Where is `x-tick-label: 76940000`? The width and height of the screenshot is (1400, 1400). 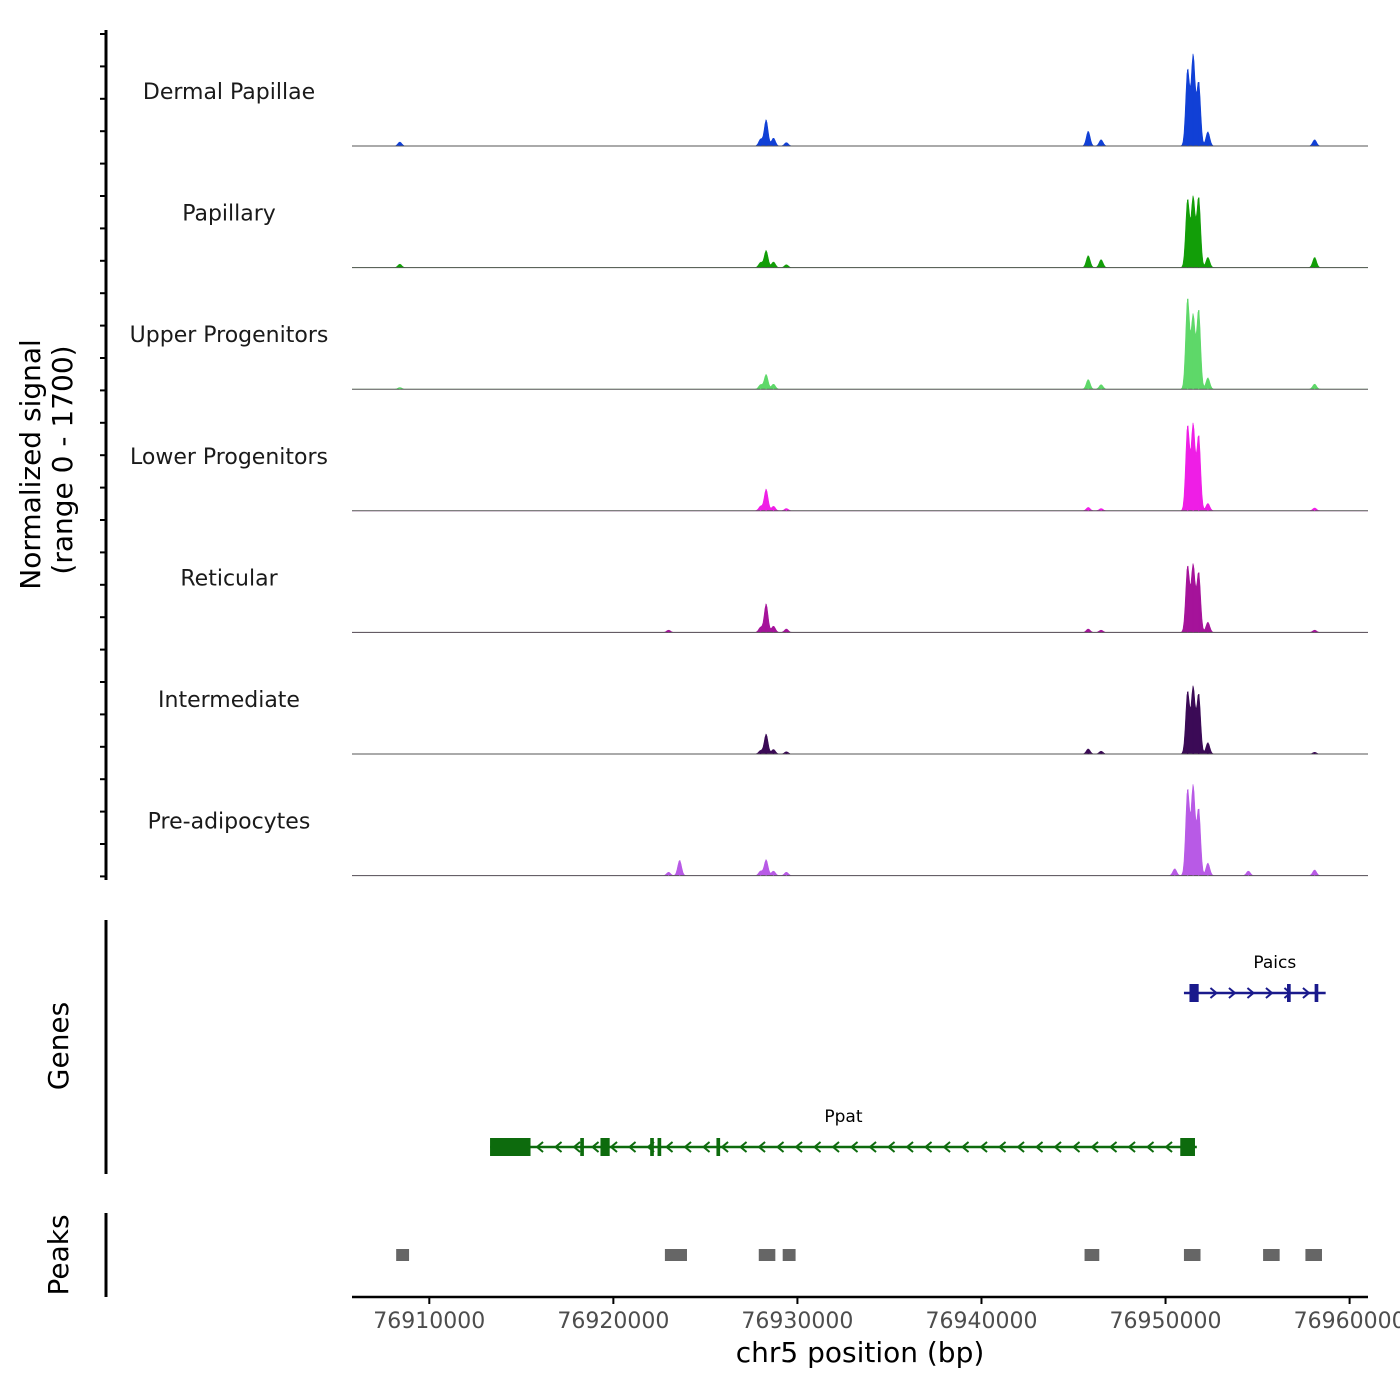
x-tick-label: 76940000 is located at coordinates (981, 1321).